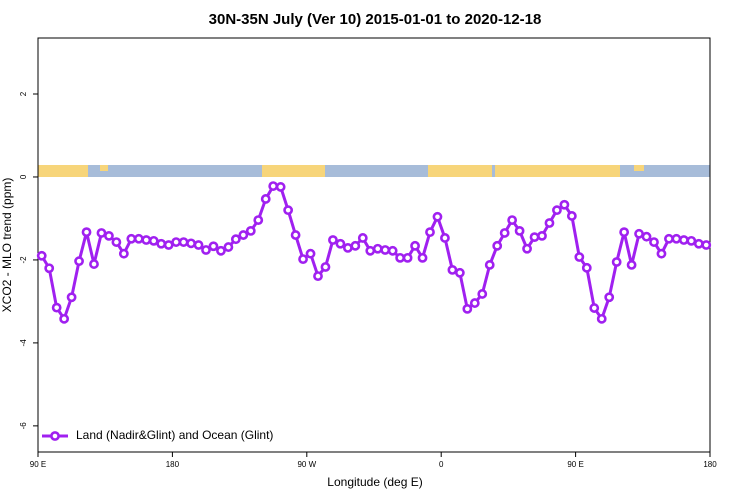 The width and height of the screenshot is (750, 500). Describe the element at coordinates (38, 464) in the screenshot. I see `x-tick-label: 90 E` at that location.